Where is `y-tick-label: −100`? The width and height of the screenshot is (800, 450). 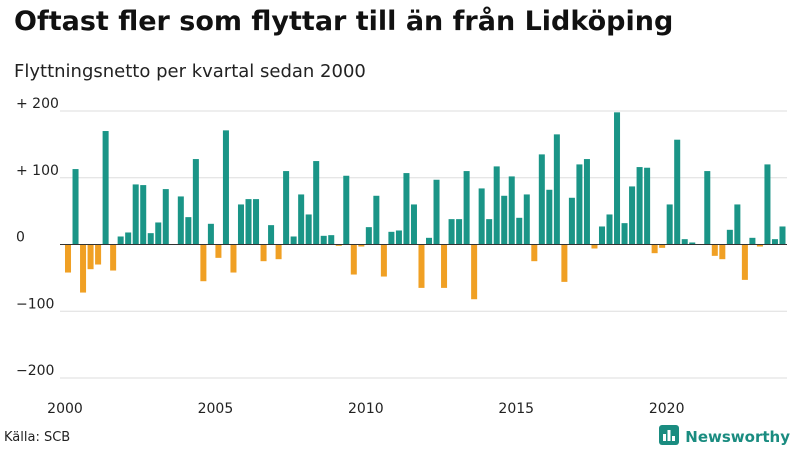 y-tick-label: −100 is located at coordinates (35, 304).